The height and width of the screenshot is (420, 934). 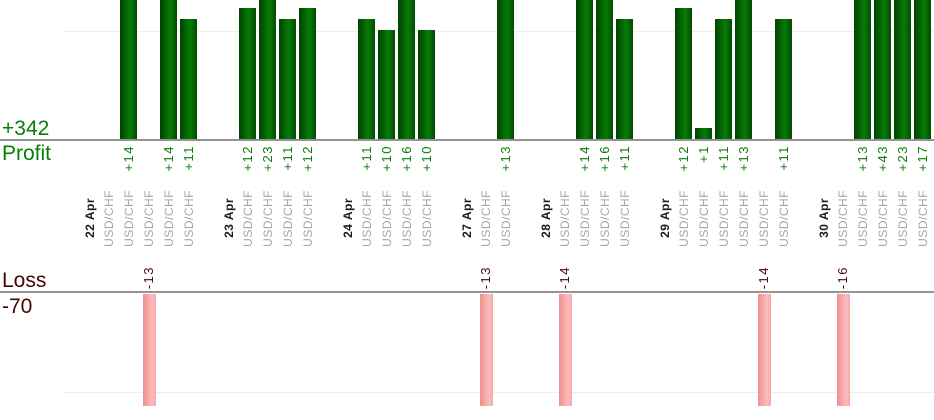 I want to click on date-label: 22 Apr, so click(x=89, y=218).